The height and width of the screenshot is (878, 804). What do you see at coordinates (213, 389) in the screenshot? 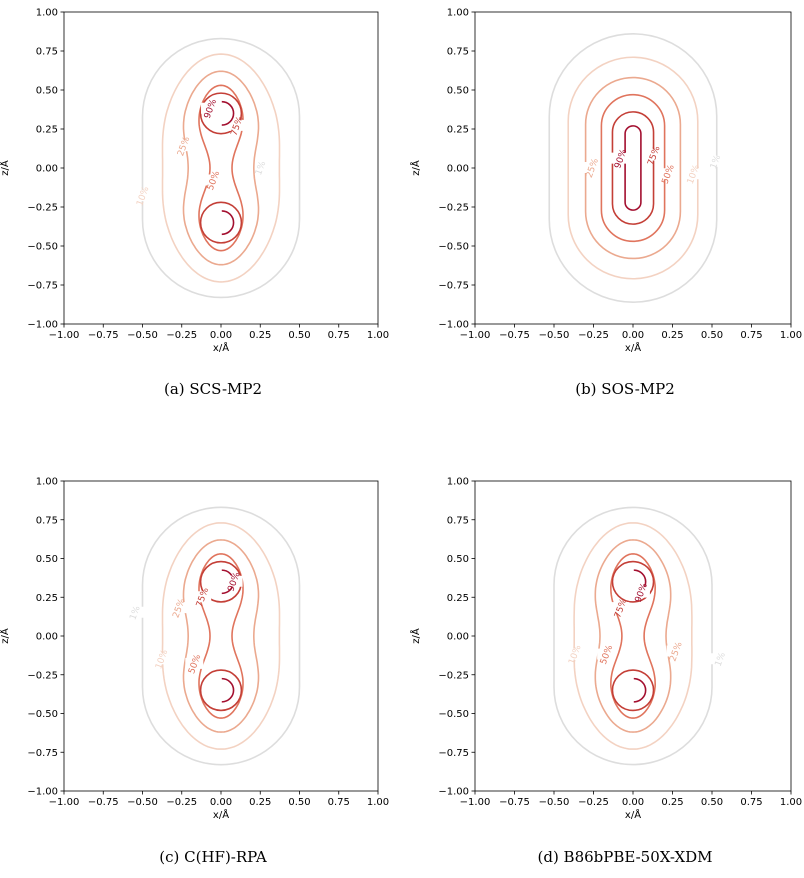
I see `panel-caption: (a) SCS-MP2` at bounding box center [213, 389].